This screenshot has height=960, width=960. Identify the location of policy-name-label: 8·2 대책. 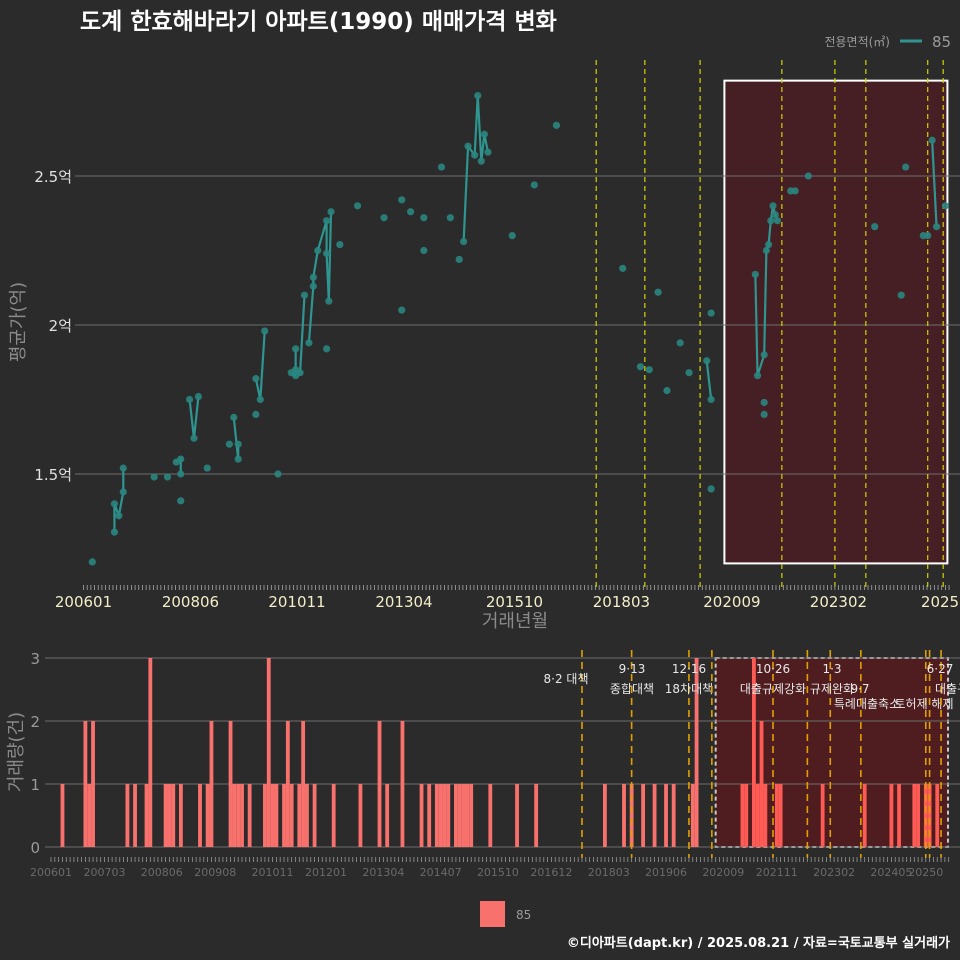
(566, 678).